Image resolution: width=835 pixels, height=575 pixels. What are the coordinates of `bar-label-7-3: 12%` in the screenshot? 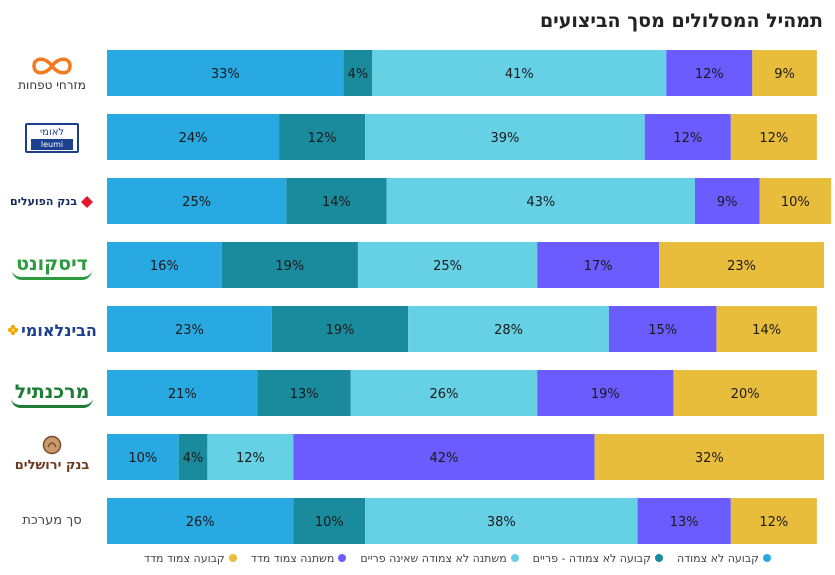 It's located at (250, 458).